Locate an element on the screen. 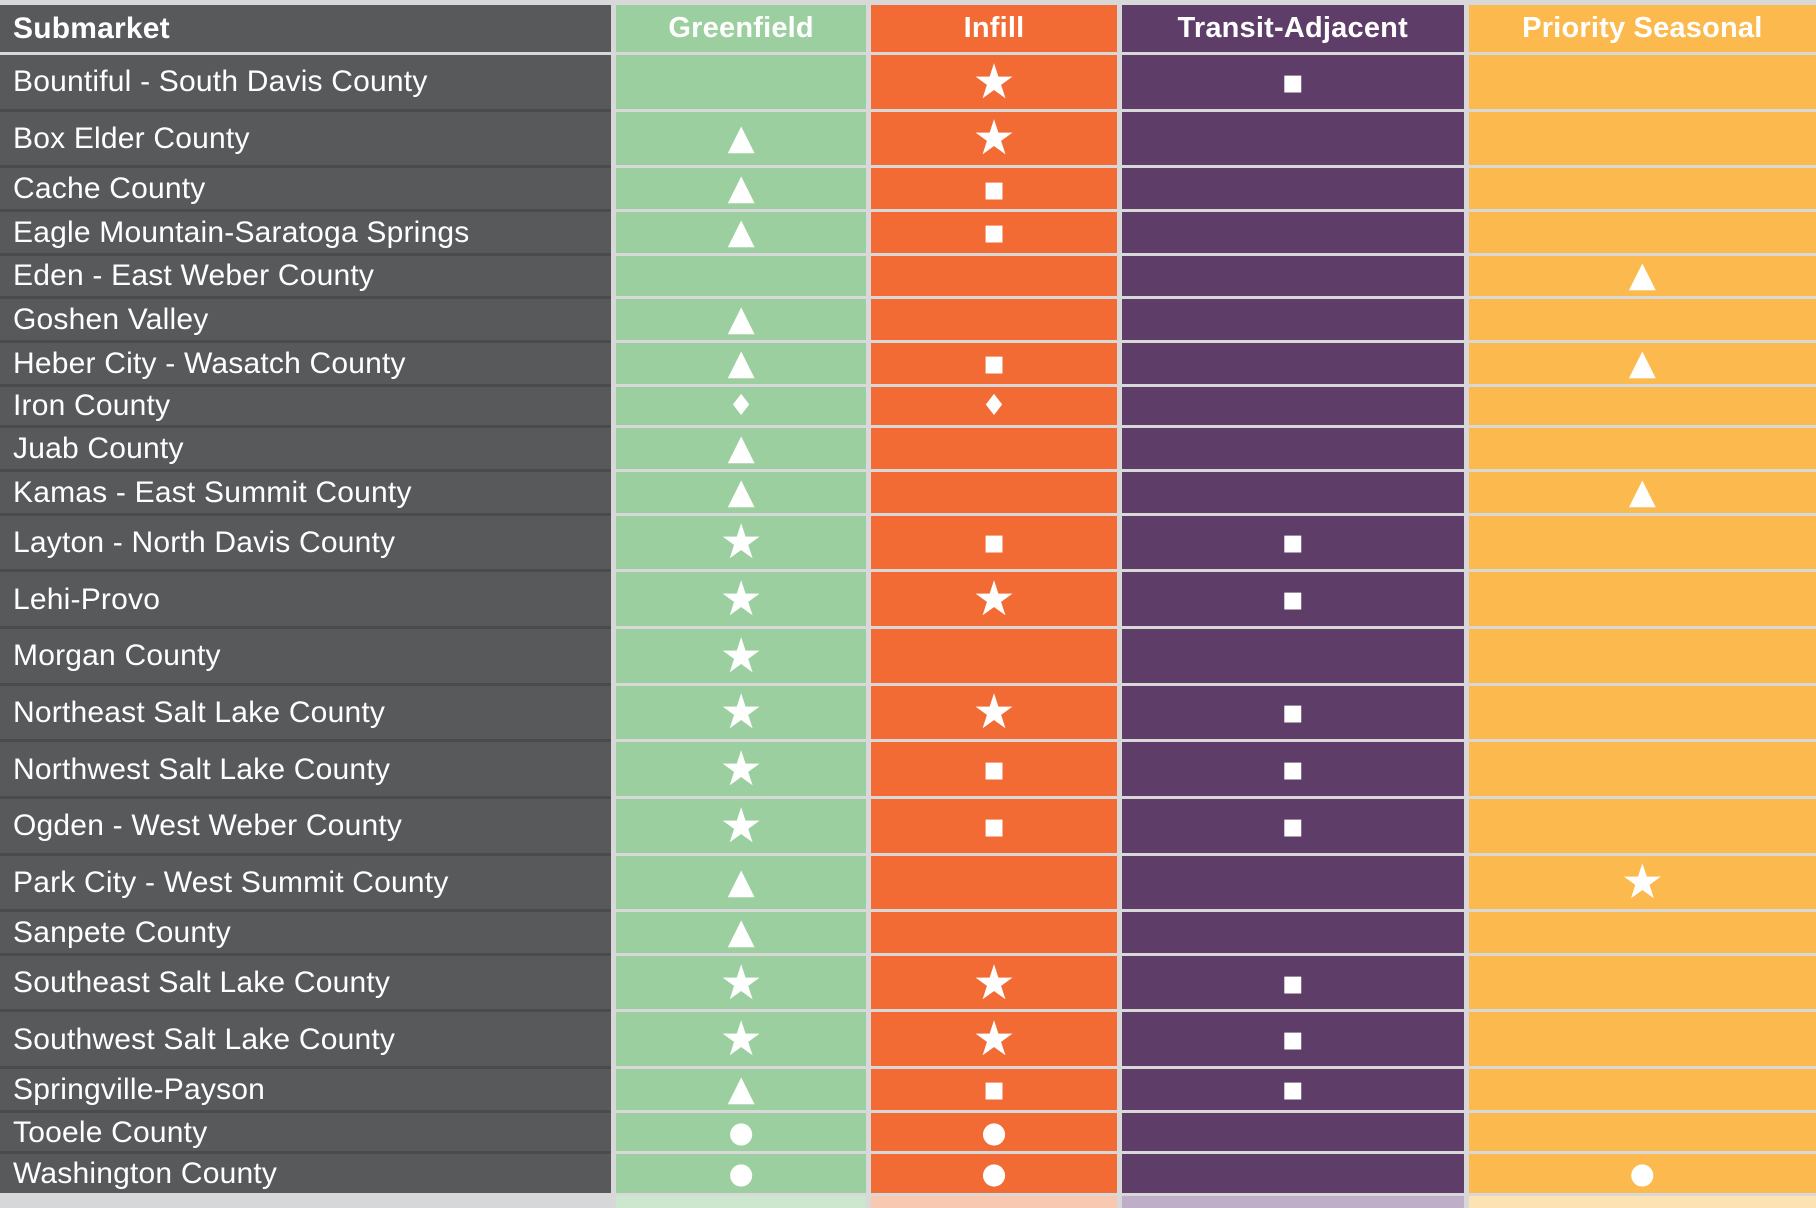 This screenshot has height=1208, width=1816. submarket-cell: Springville-Payson is located at coordinates (306, 1088).